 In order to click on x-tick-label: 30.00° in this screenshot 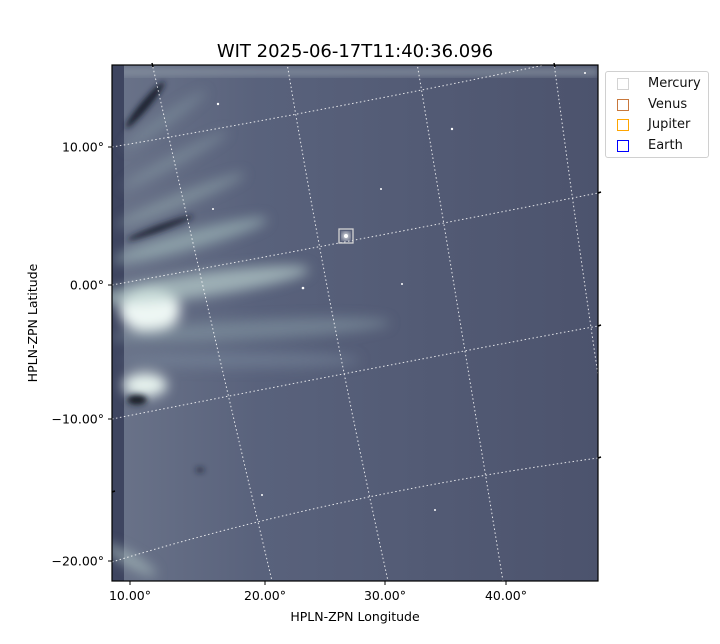, I will do `click(385, 595)`.